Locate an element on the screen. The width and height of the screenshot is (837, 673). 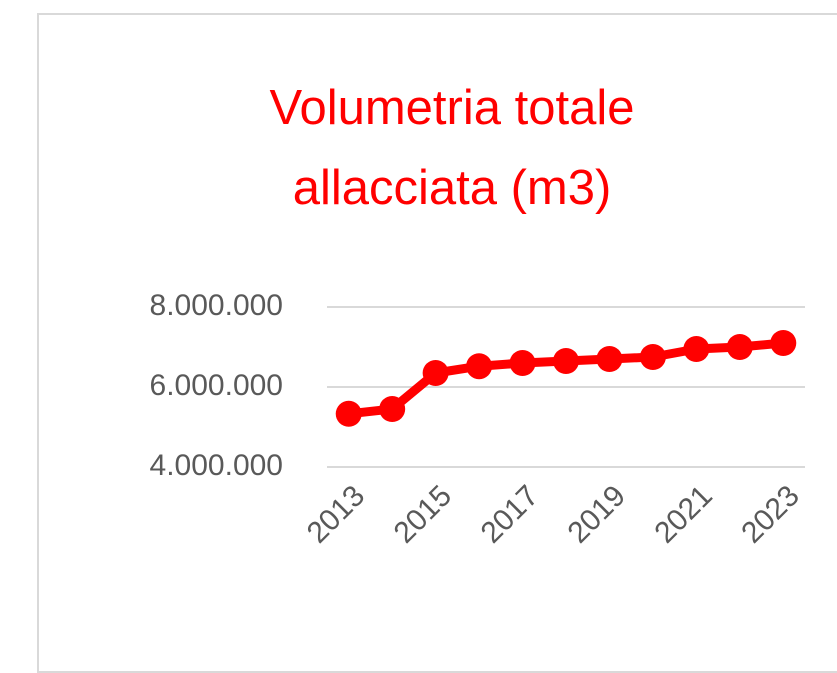
y-tick-label: 8.000.000 is located at coordinates (216, 305).